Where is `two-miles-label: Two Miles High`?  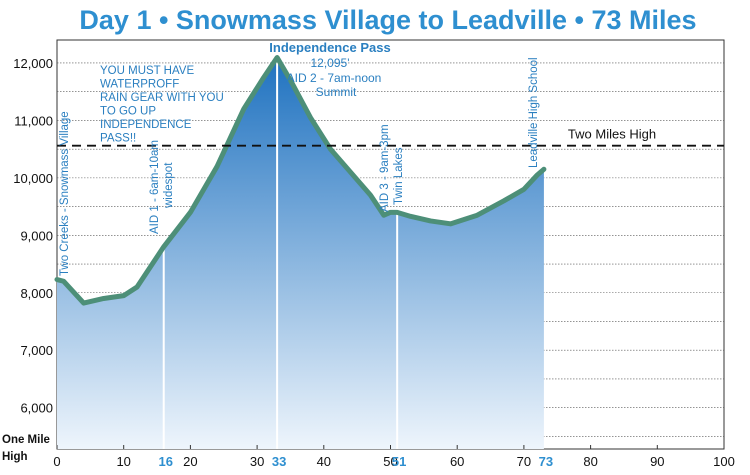
two-miles-label: Two Miles High is located at coordinates (612, 134).